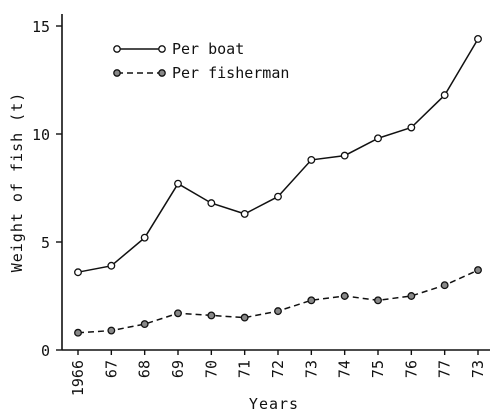  I want to click on x-tick-label: 76, so click(411, 369).